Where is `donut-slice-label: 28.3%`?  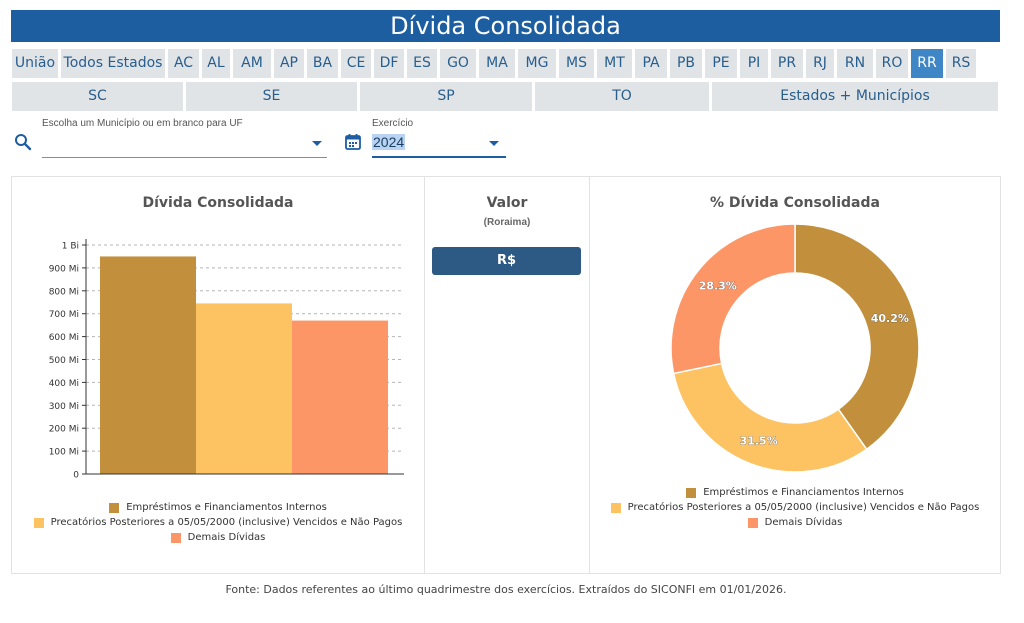
donut-slice-label: 28.3% is located at coordinates (718, 285).